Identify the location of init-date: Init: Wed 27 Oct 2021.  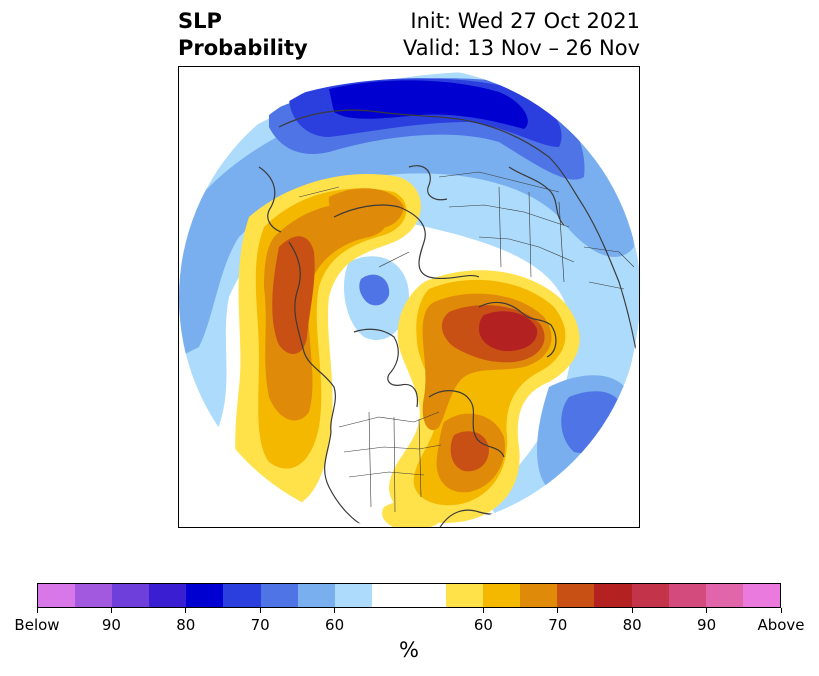
(525, 21).